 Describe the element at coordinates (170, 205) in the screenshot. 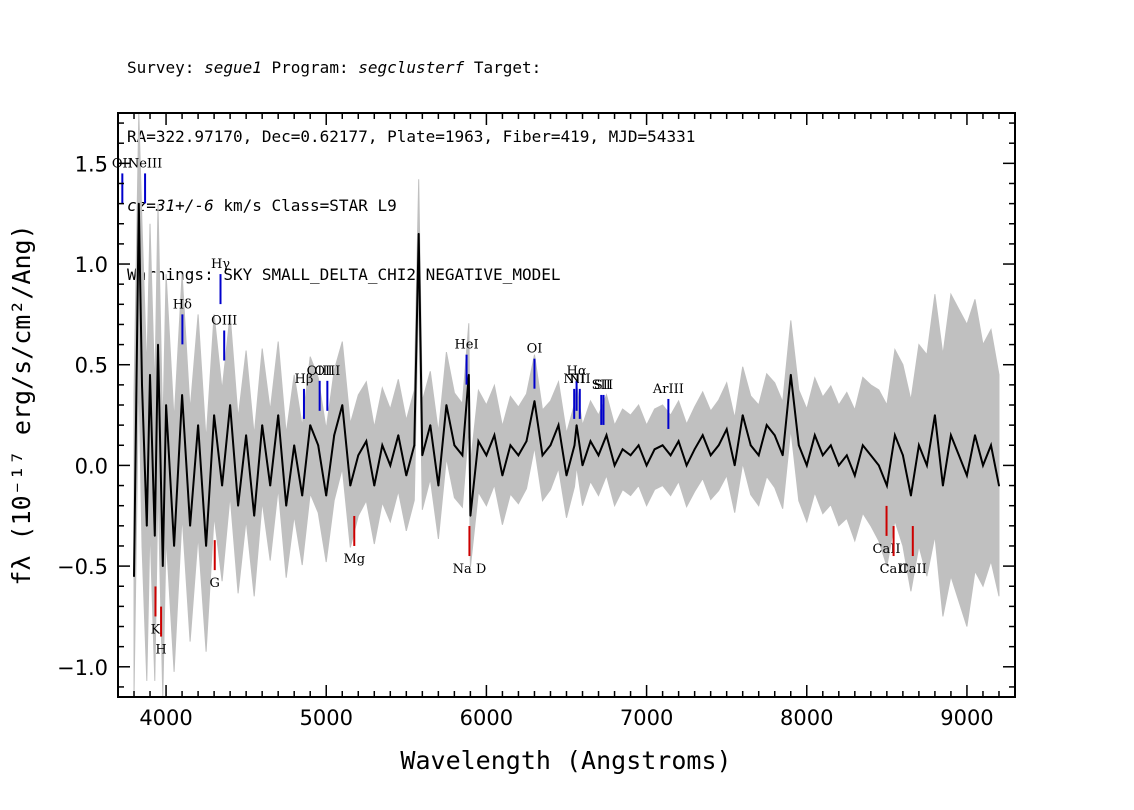

I see `redshift-value: cz=31+/-6` at that location.